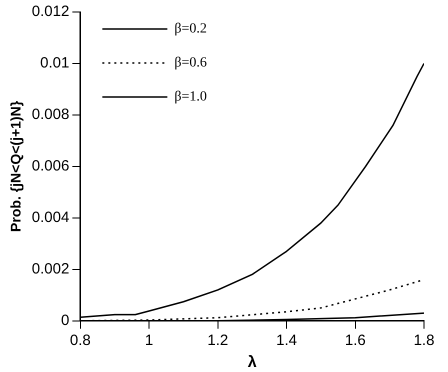 This screenshot has height=372, width=448. I want to click on x-tick-label: 1.8, so click(424, 340).